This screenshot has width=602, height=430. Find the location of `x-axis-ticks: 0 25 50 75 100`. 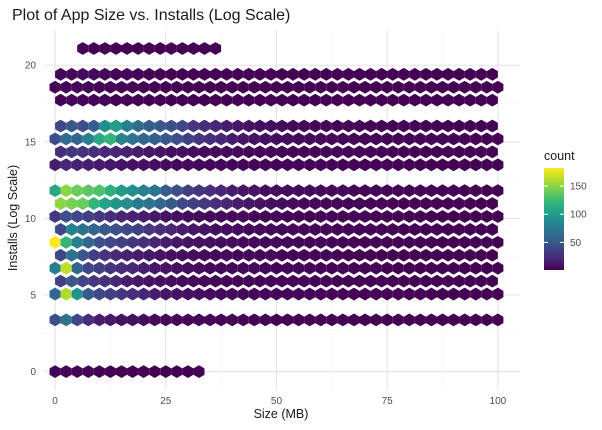

x-axis-ticks: 0 25 50 75 100 is located at coordinates (279, 401).